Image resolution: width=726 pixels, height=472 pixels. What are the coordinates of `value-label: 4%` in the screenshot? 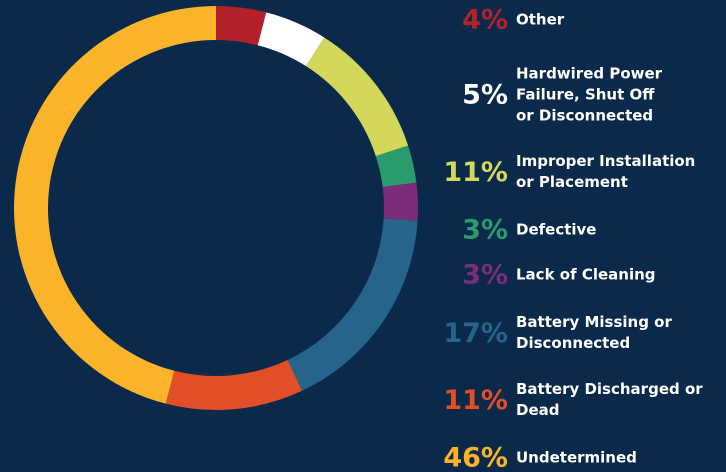 It's located at (485, 20).